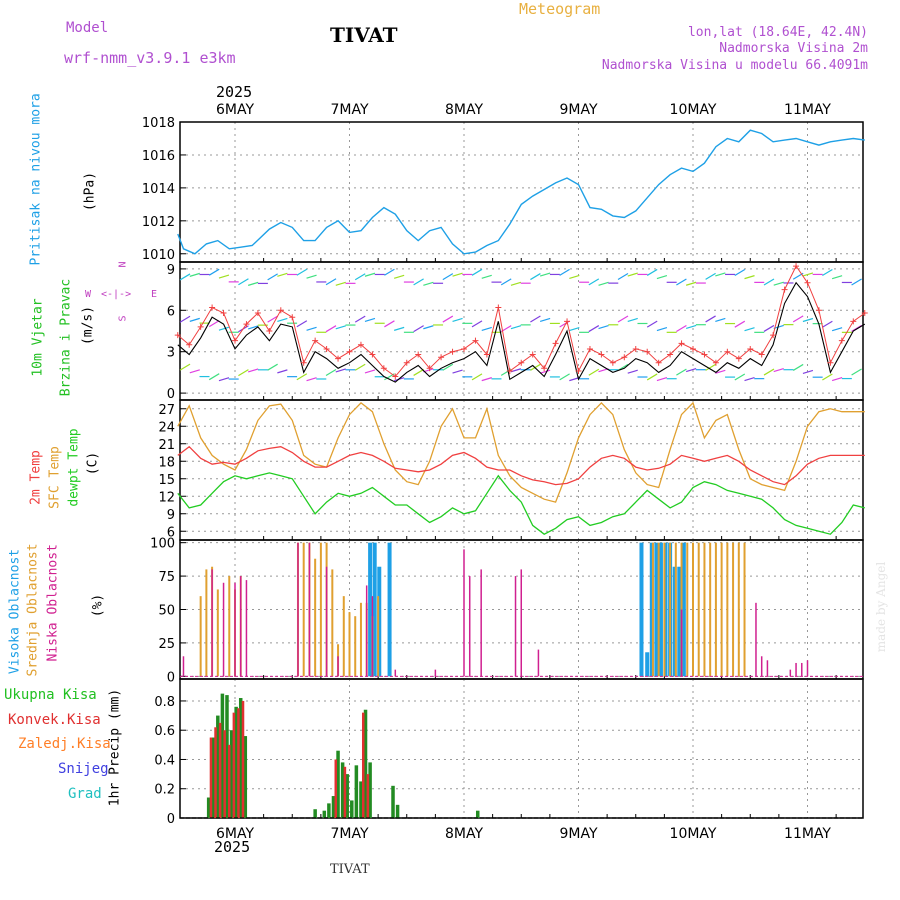 This screenshot has width=900, height=900. I want to click on bottom-day-label: 10MAY, so click(693, 834).